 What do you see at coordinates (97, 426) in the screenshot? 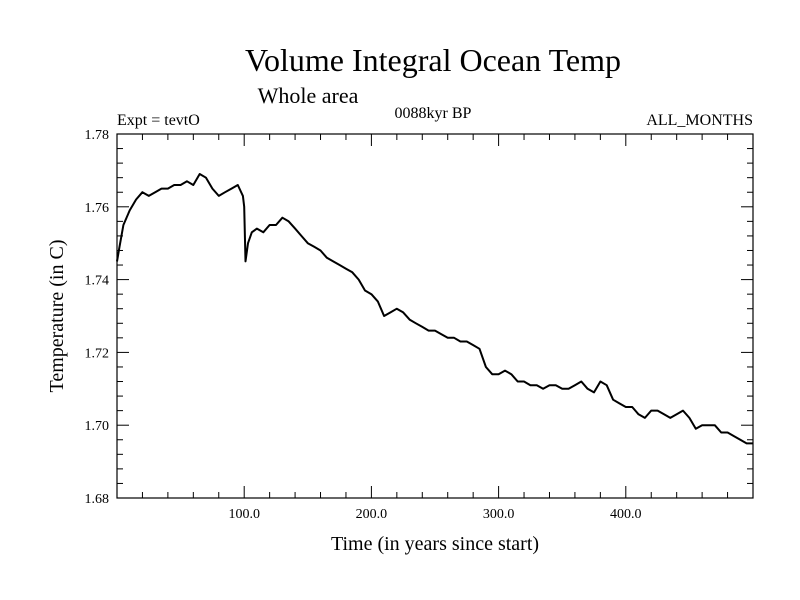
I see `y-tick-label: 1.70` at bounding box center [97, 426].